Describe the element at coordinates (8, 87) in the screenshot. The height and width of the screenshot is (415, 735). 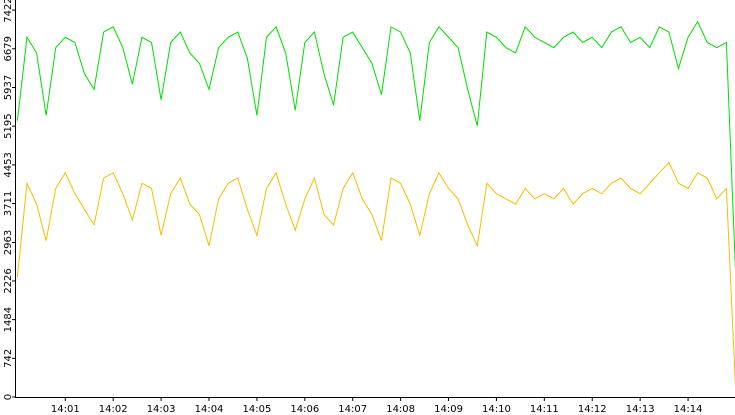
I see `y-tick-label: 5937` at that location.